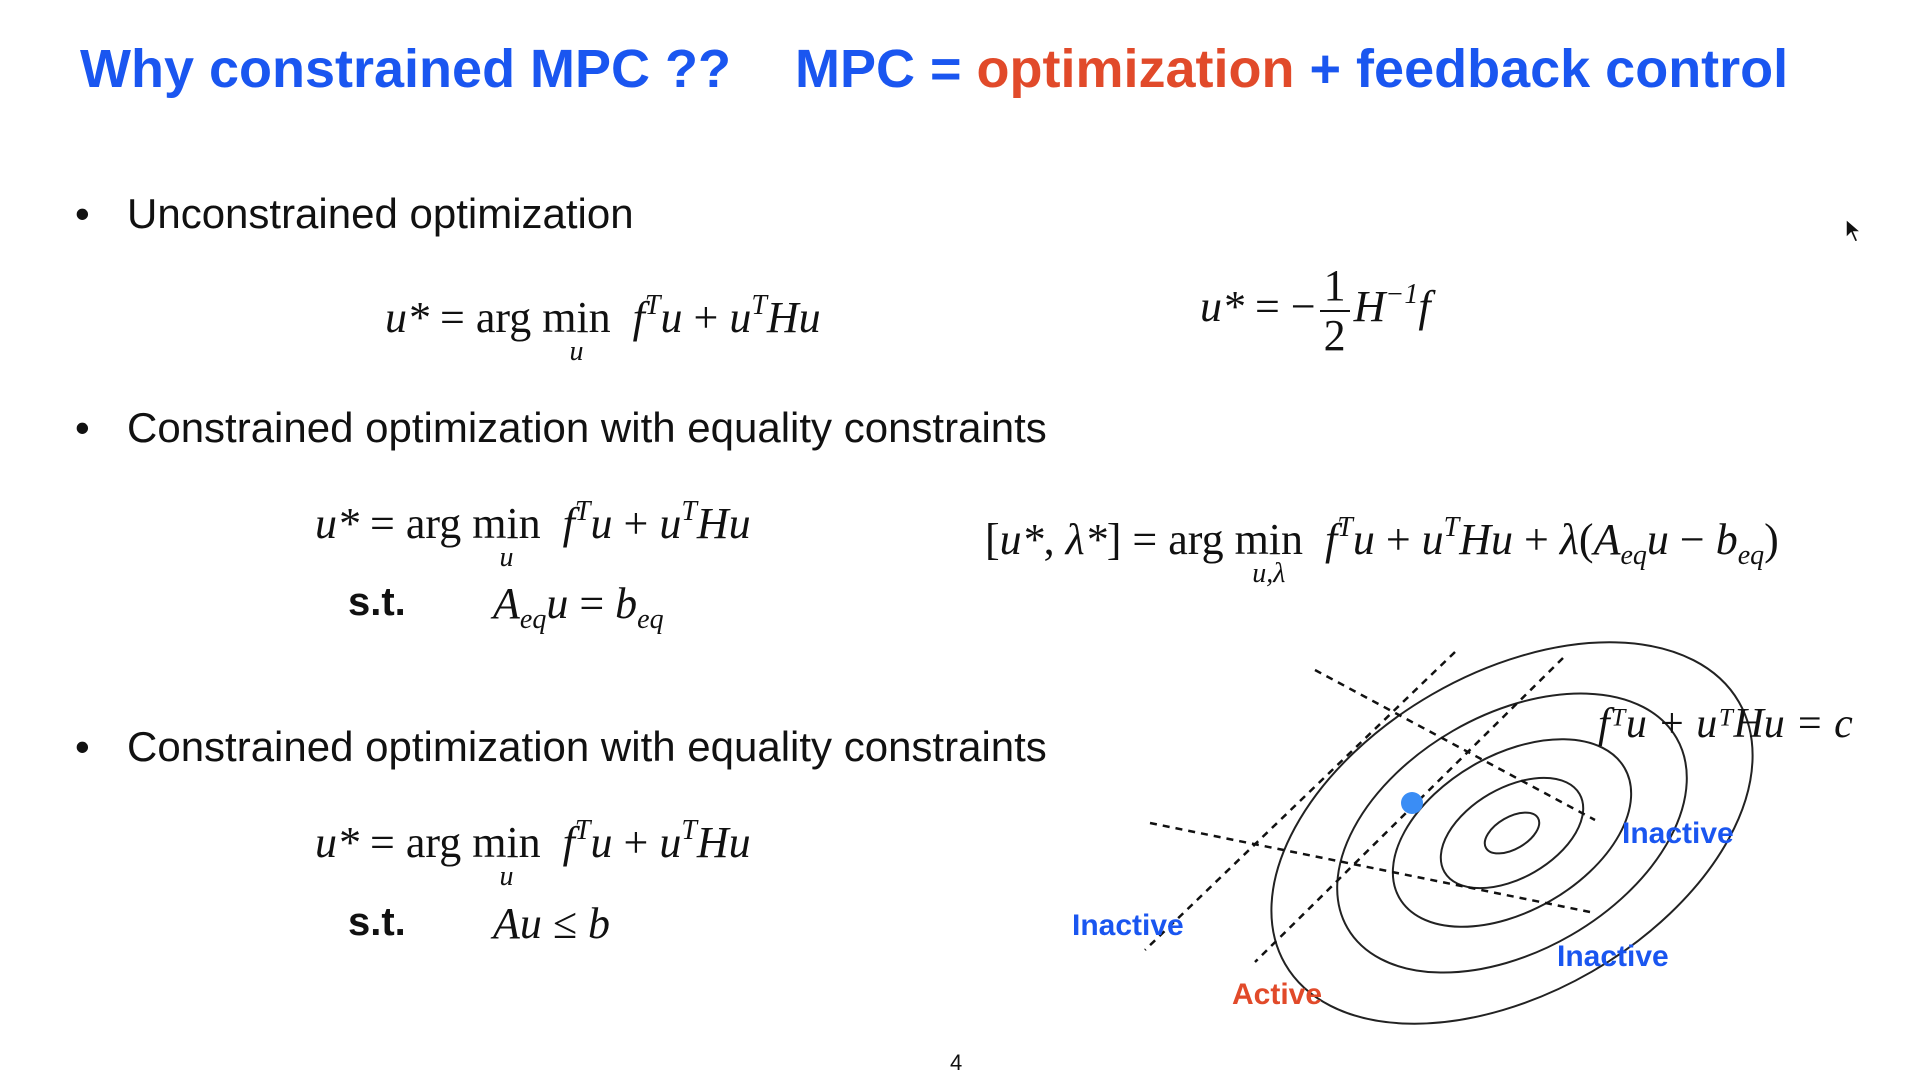 The height and width of the screenshot is (1090, 1914). What do you see at coordinates (1412, 803) in the screenshot?
I see `optimal-point` at bounding box center [1412, 803].